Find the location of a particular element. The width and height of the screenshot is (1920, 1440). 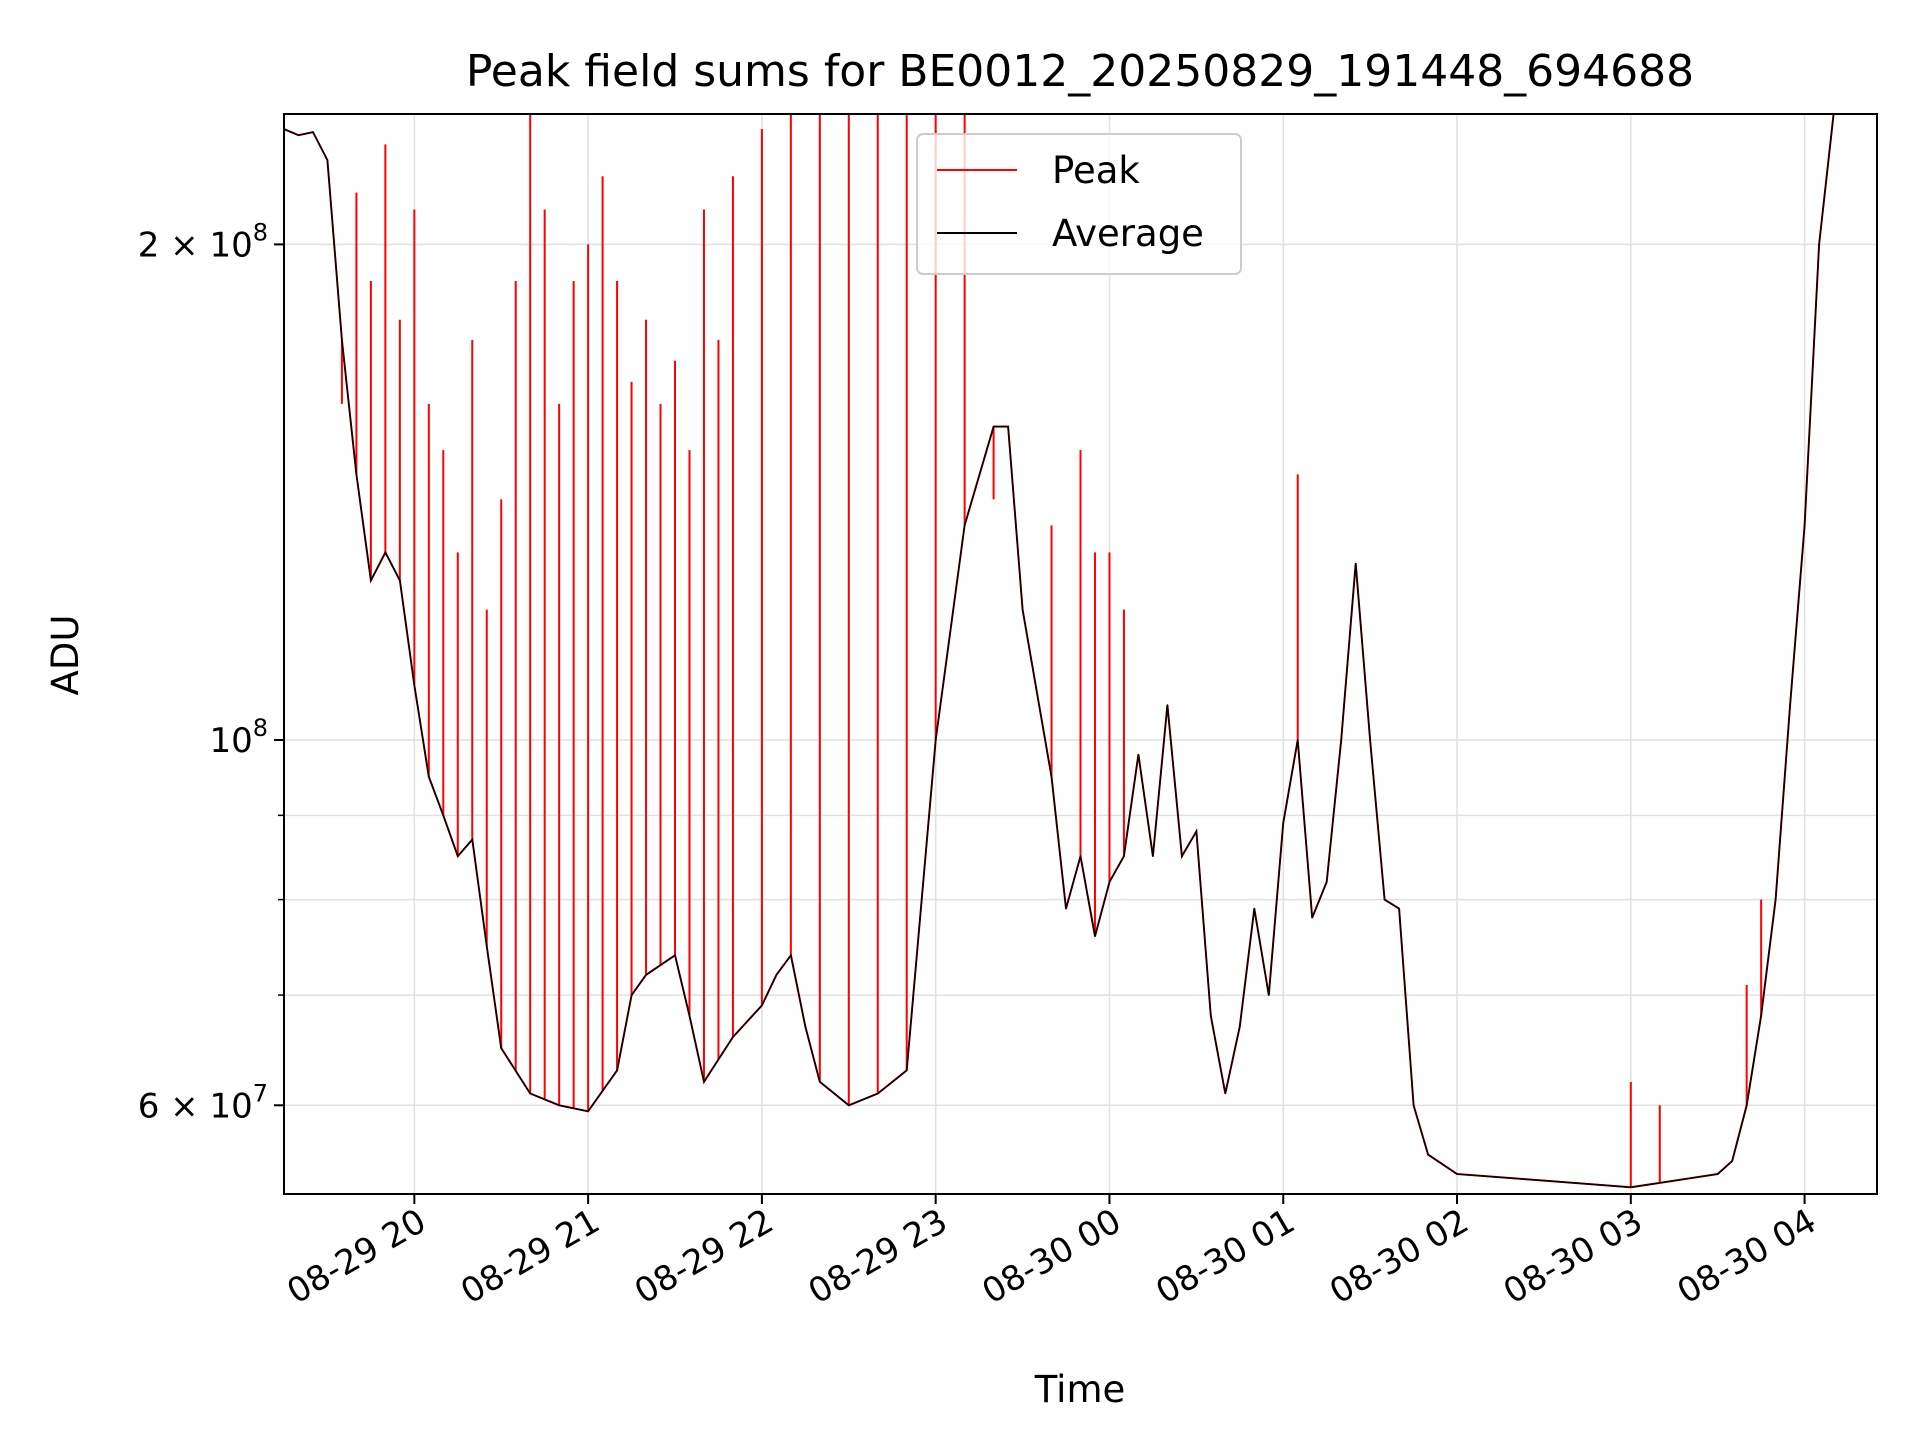

legend: Peak Average is located at coordinates (1079, 204).